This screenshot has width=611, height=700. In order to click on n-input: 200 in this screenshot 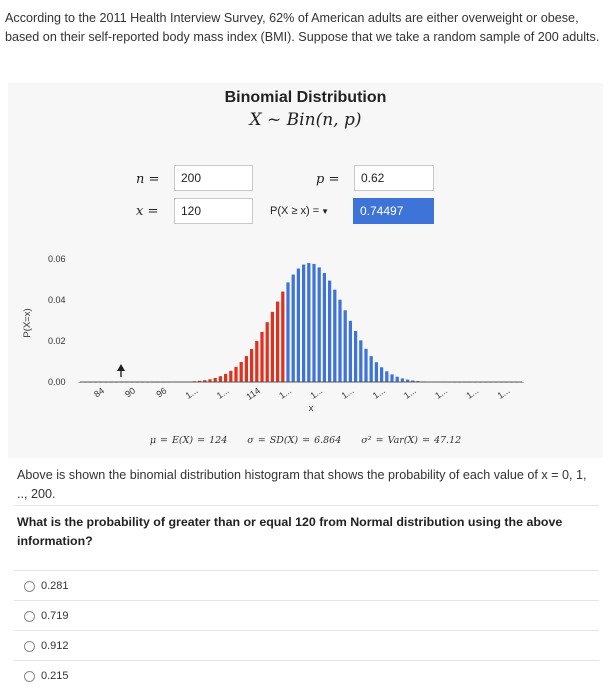, I will do `click(213, 178)`.